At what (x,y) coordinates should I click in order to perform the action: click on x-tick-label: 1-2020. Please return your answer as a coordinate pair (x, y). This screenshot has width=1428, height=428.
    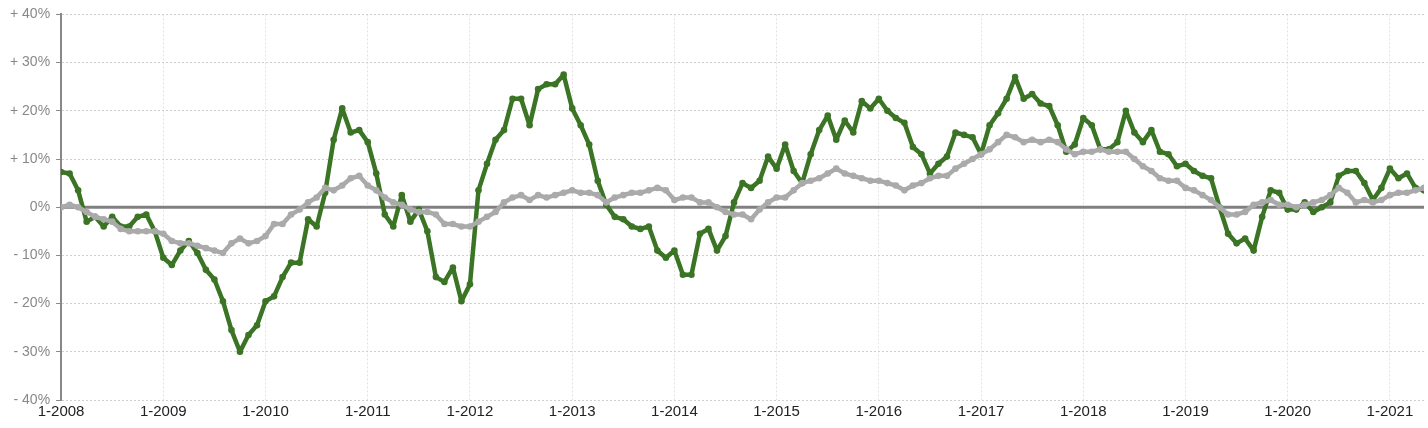
    Looking at the image, I should click on (1288, 411).